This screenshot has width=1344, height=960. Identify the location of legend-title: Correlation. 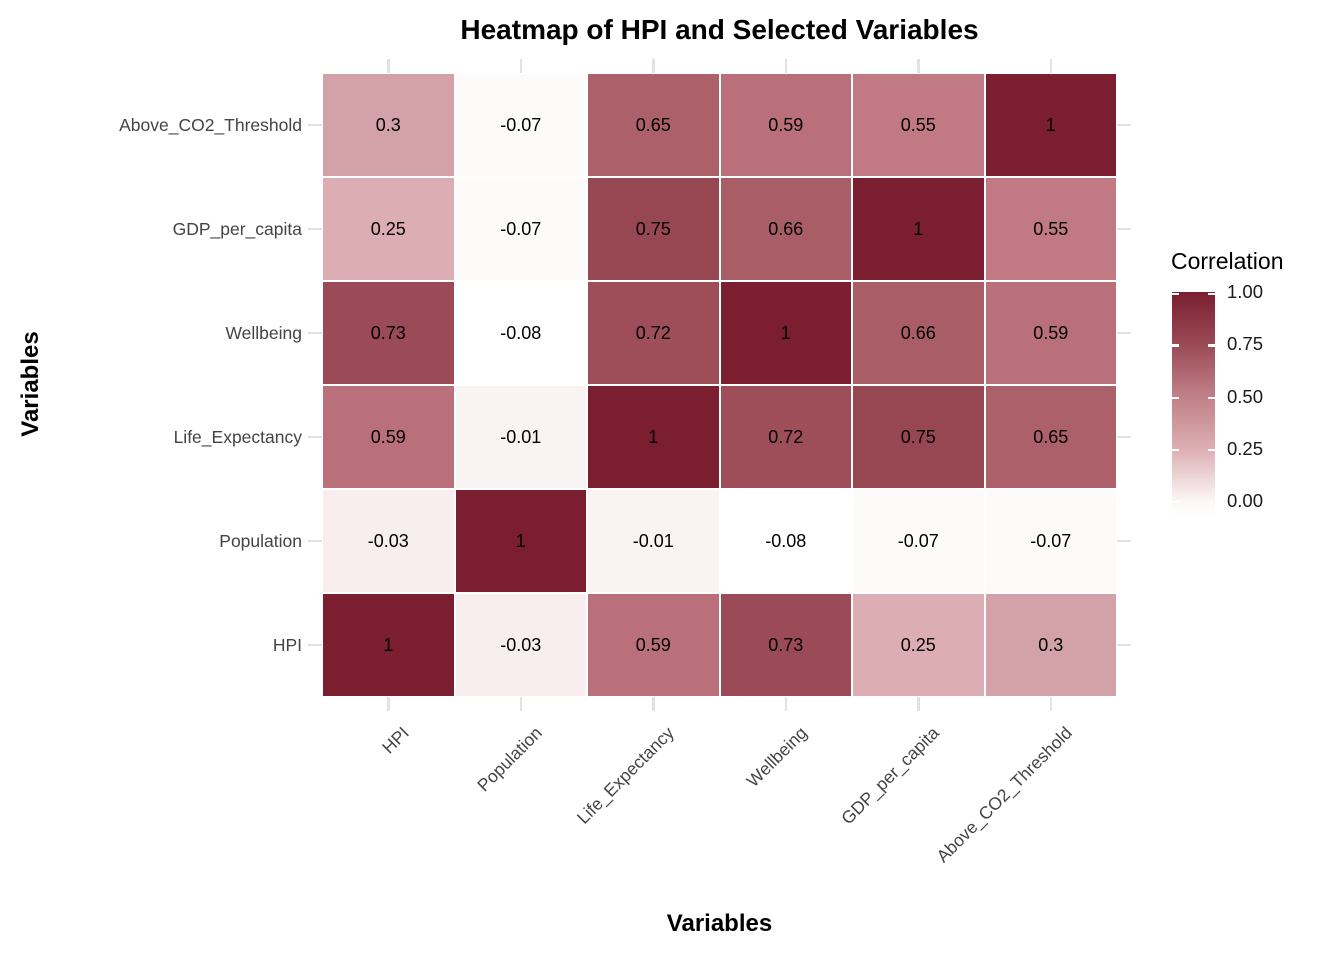
(1227, 261).